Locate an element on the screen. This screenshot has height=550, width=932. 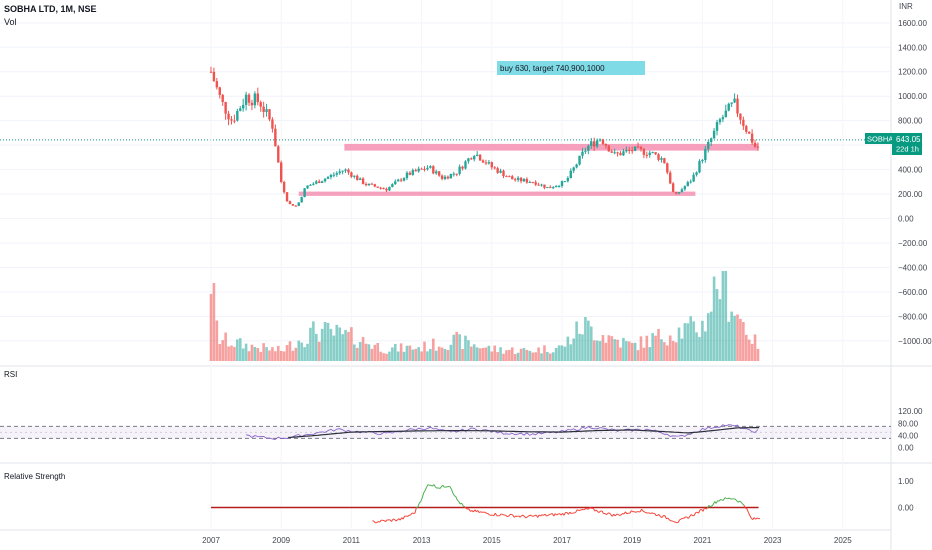
symbol-title: SOBHA LTD, 1M, NSE is located at coordinates (50, 9).